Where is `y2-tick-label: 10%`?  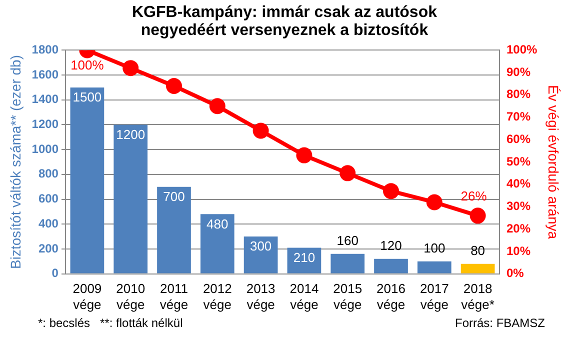 y2-tick-label: 10% is located at coordinates (518, 251).